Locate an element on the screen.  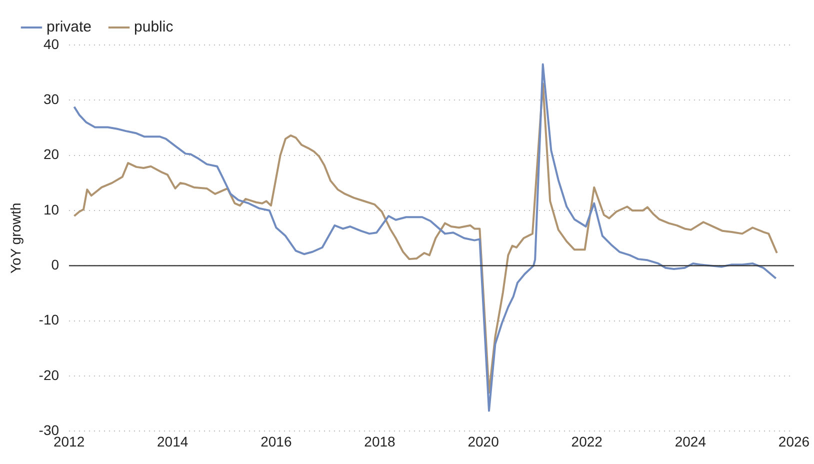
y-tick-label: 10 is located at coordinates (51, 209).